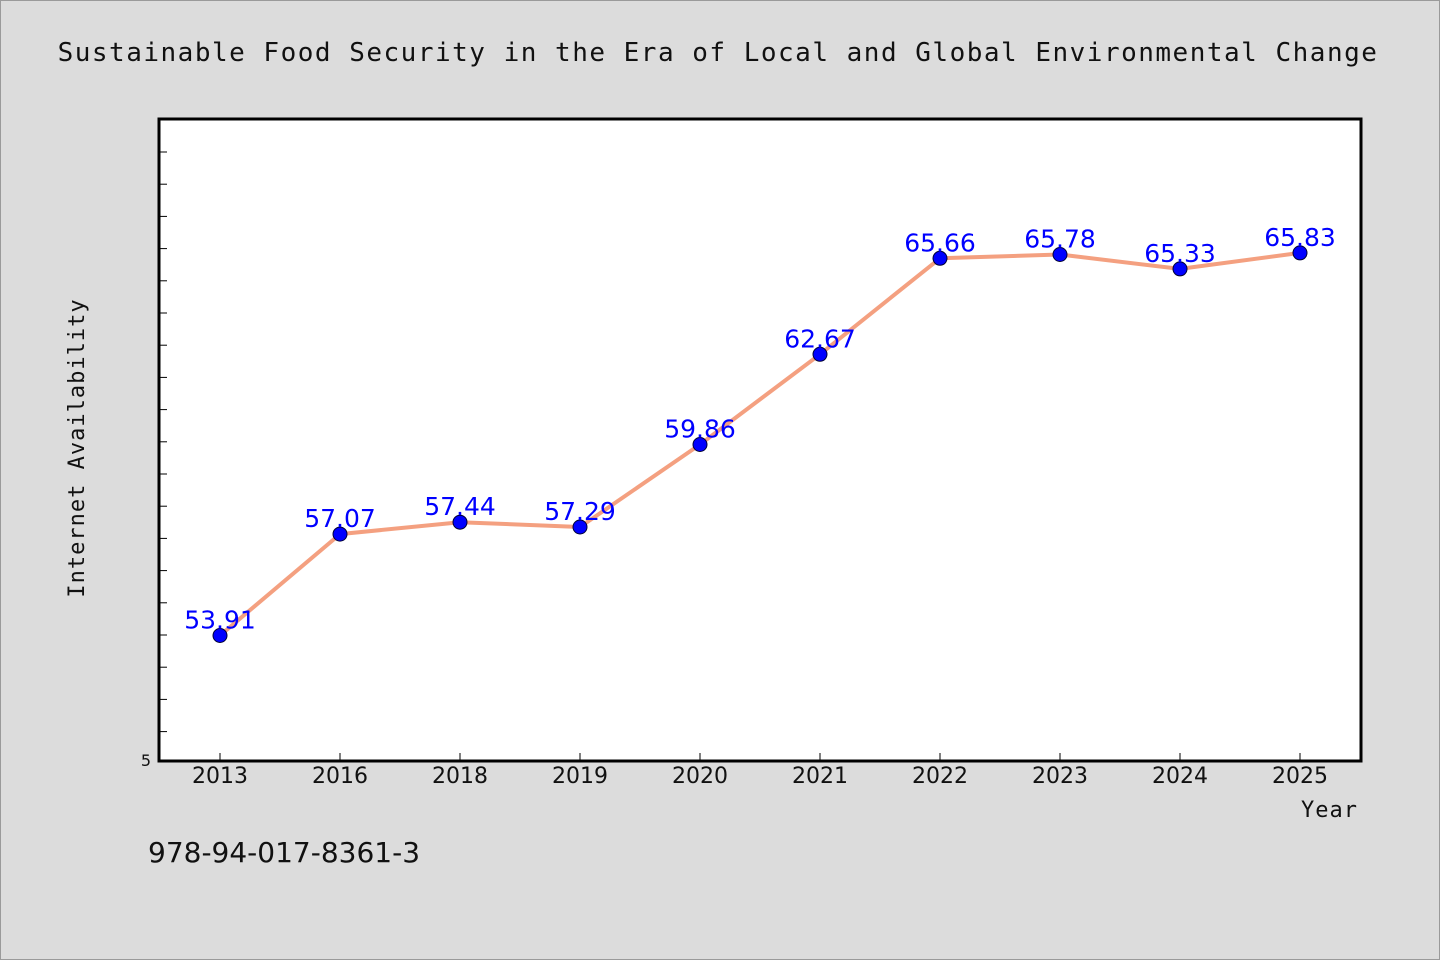 The image size is (1440, 960). Describe the element at coordinates (940, 242) in the screenshot. I see `data-label: 65.66` at that location.